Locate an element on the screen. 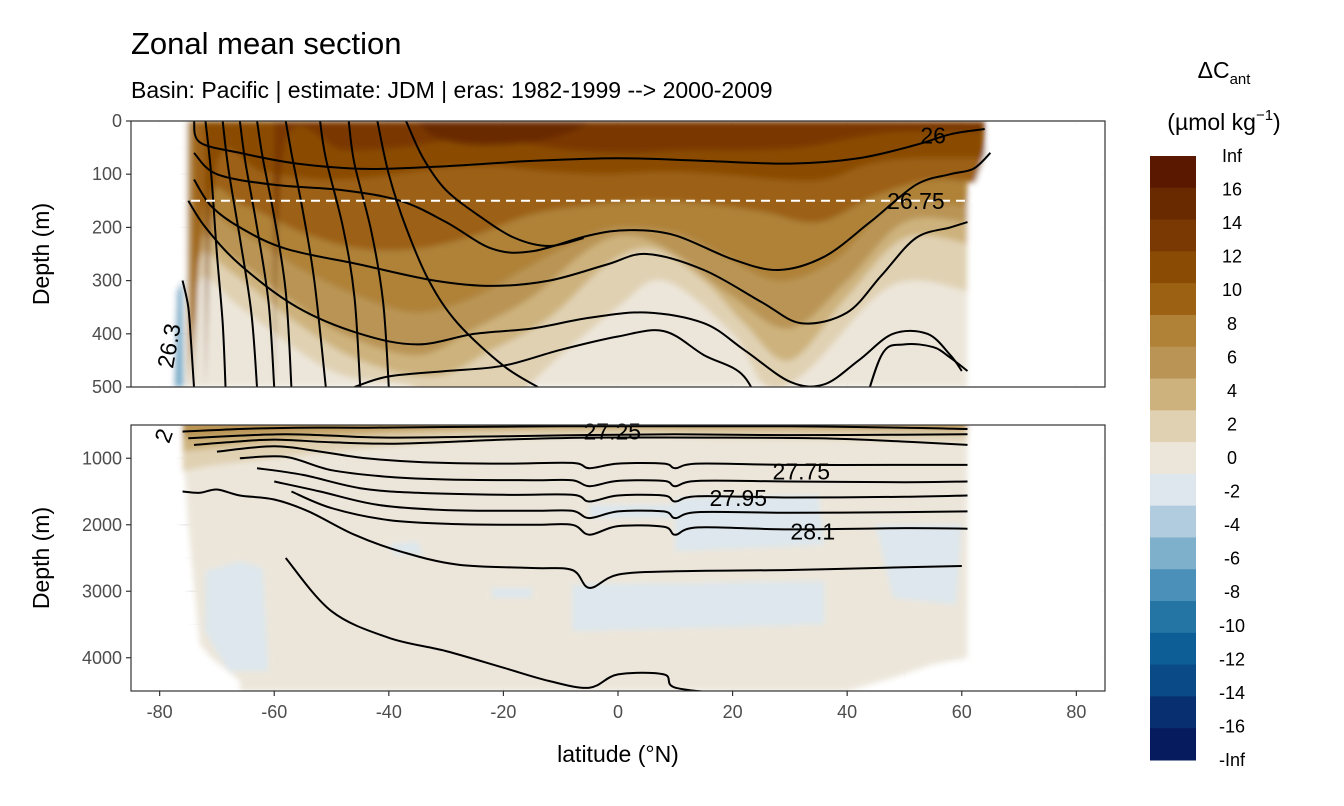 This screenshot has height=806, width=1344. fill-band-lower is located at coordinates (575, 438).